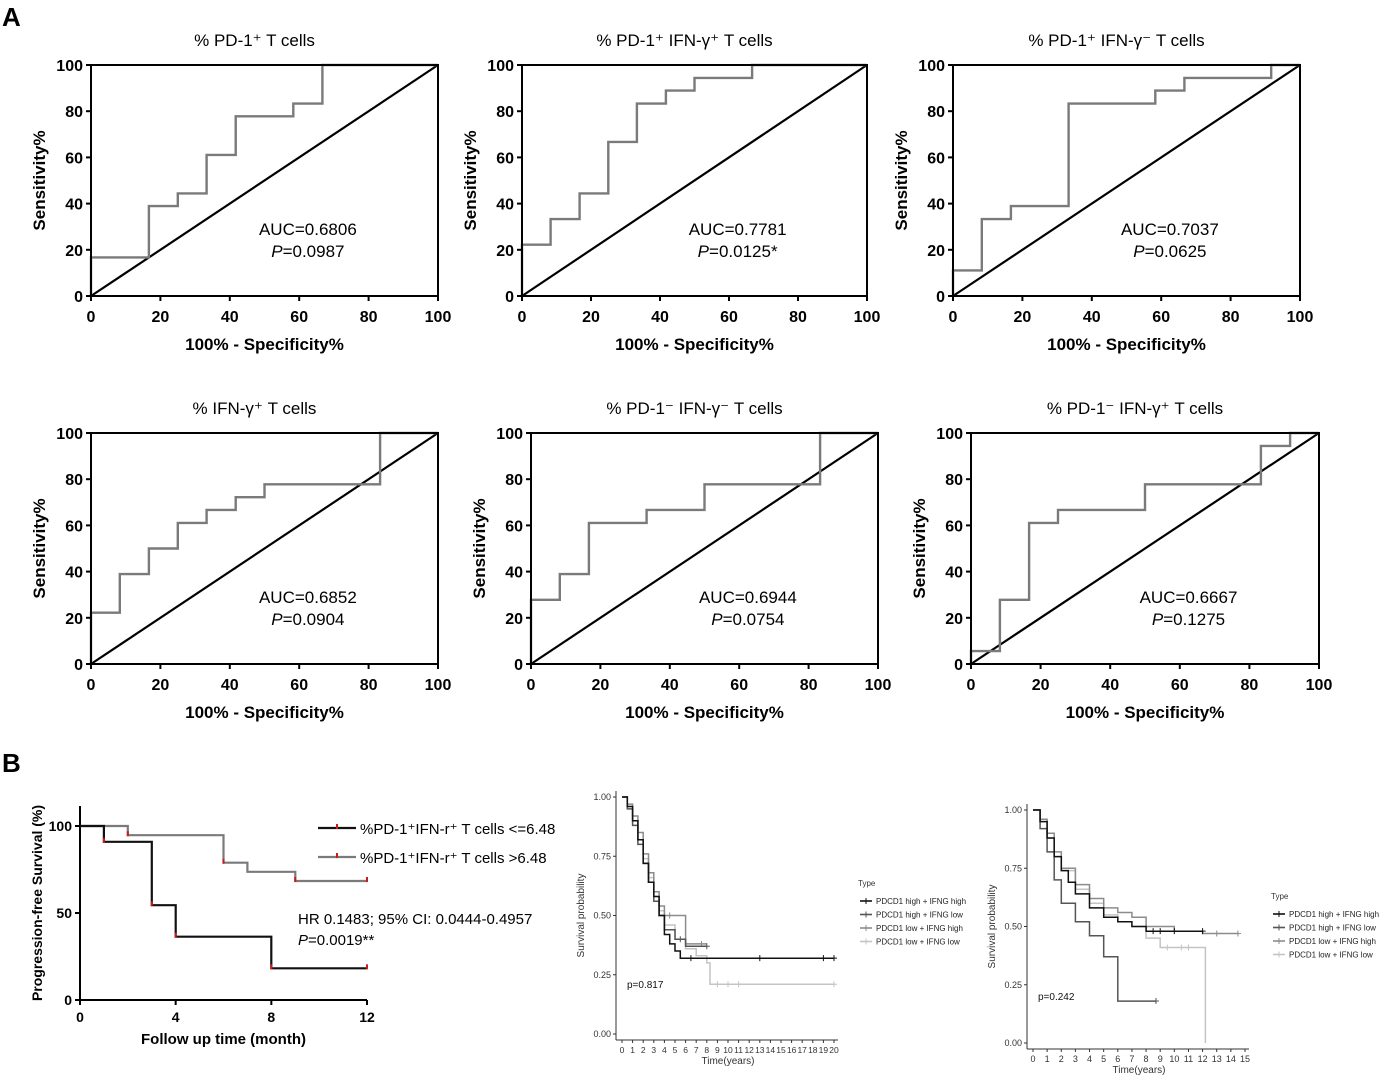 The height and width of the screenshot is (1085, 1384). Describe the element at coordinates (602, 916) in the screenshot. I see `y-tick-label: 0.50` at that location.